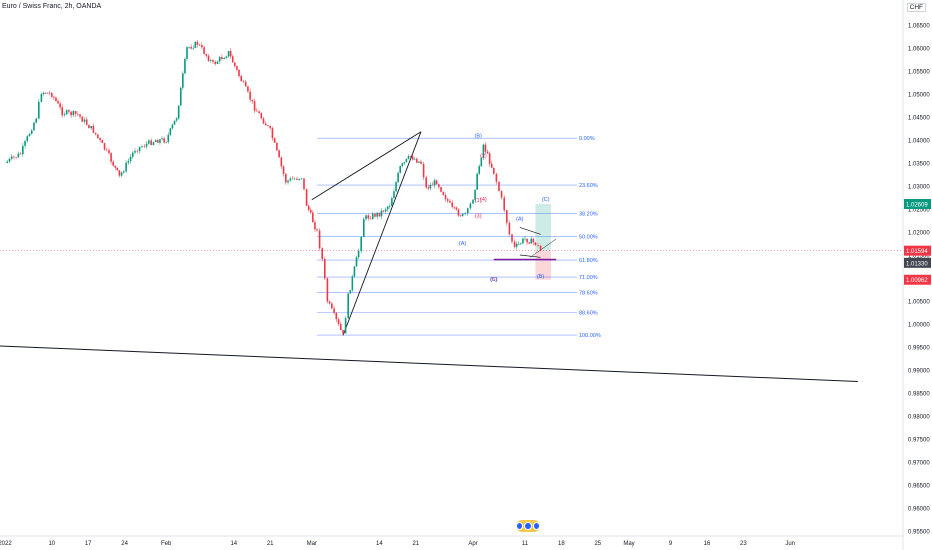 Image resolution: width=932 pixels, height=550 pixels. I want to click on wave-label: (C), so click(494, 280).